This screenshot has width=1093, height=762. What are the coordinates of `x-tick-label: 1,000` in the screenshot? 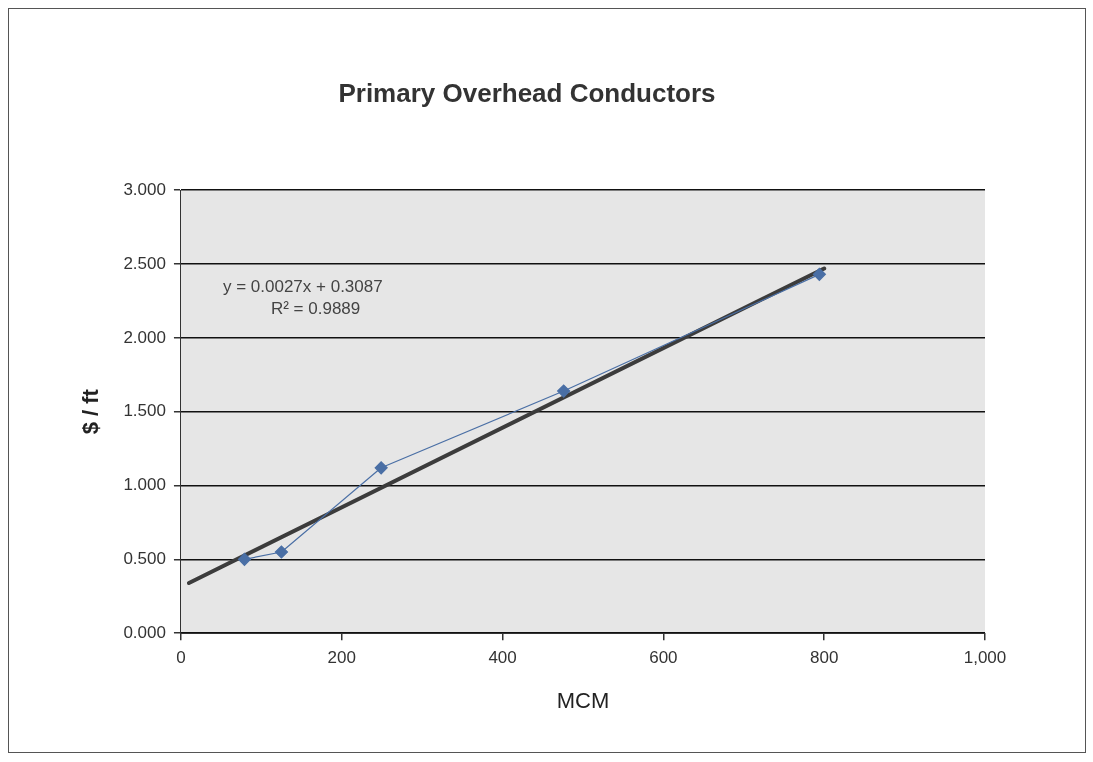 It's located at (985, 658).